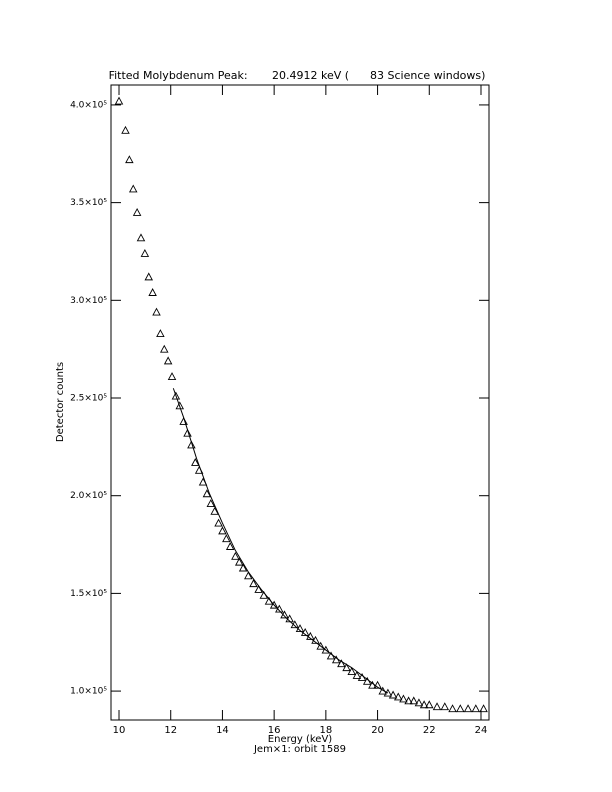 Image resolution: width=612 pixels, height=792 pixels. I want to click on y-tick-label: 1.5×10⁵, so click(88, 594).